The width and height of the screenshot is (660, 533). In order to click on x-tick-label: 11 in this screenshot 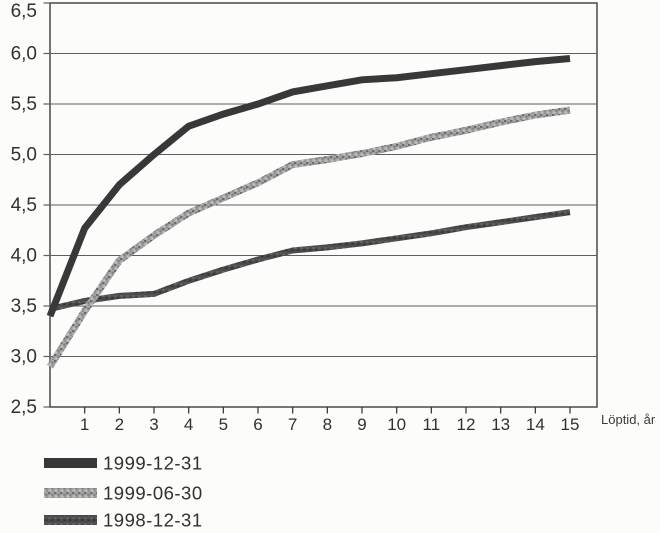, I will do `click(432, 424)`.